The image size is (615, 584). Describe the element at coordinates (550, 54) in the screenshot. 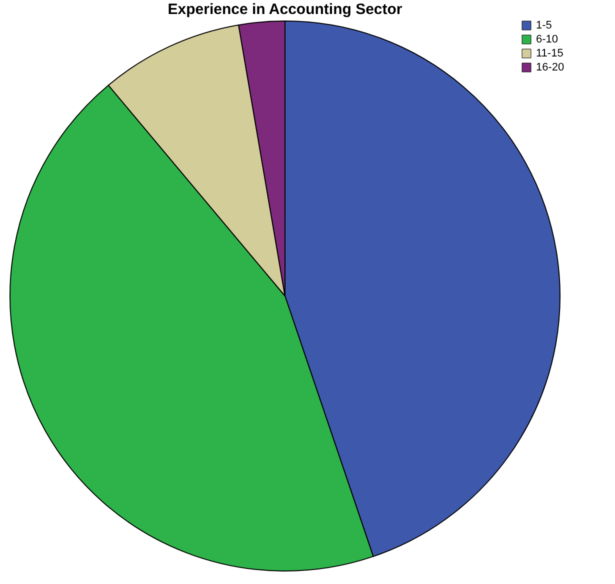

I see `legend-label: 11-15` at that location.